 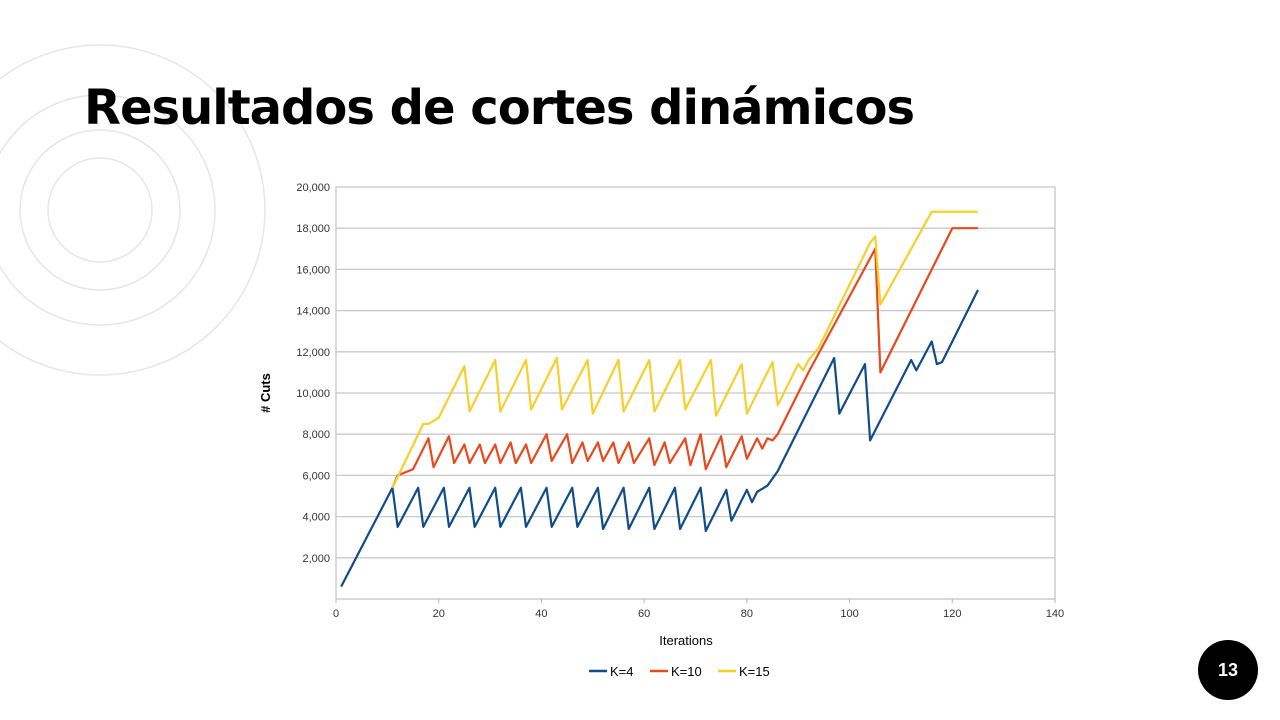 I want to click on x-tick-label: 140, so click(x=1055, y=614).